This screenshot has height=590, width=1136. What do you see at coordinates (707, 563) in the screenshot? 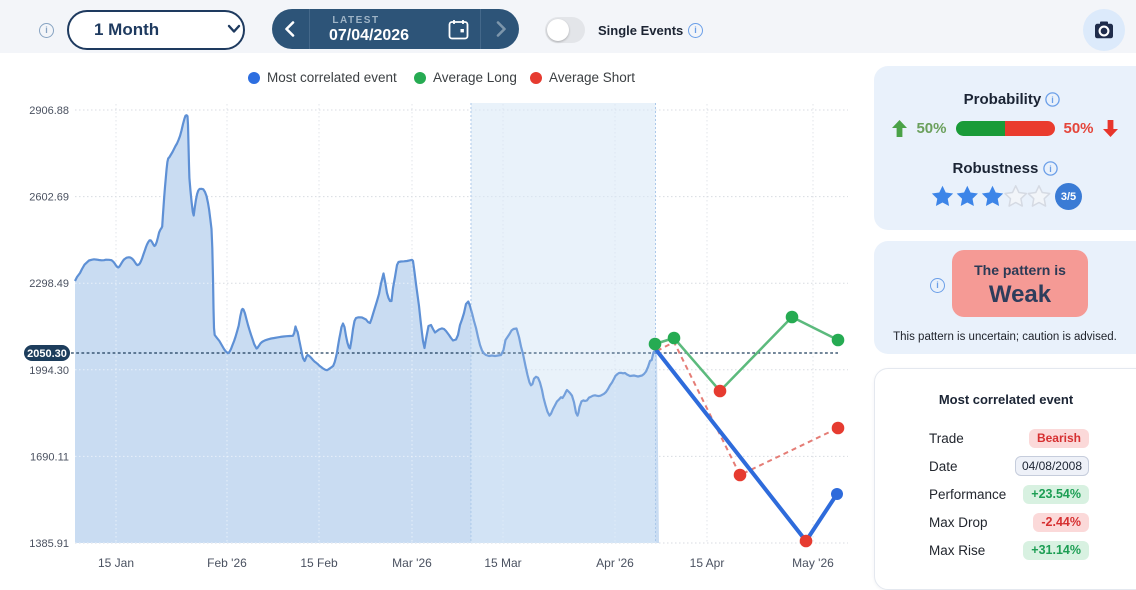
I see `svg-text: 15 Apr` at bounding box center [707, 563].